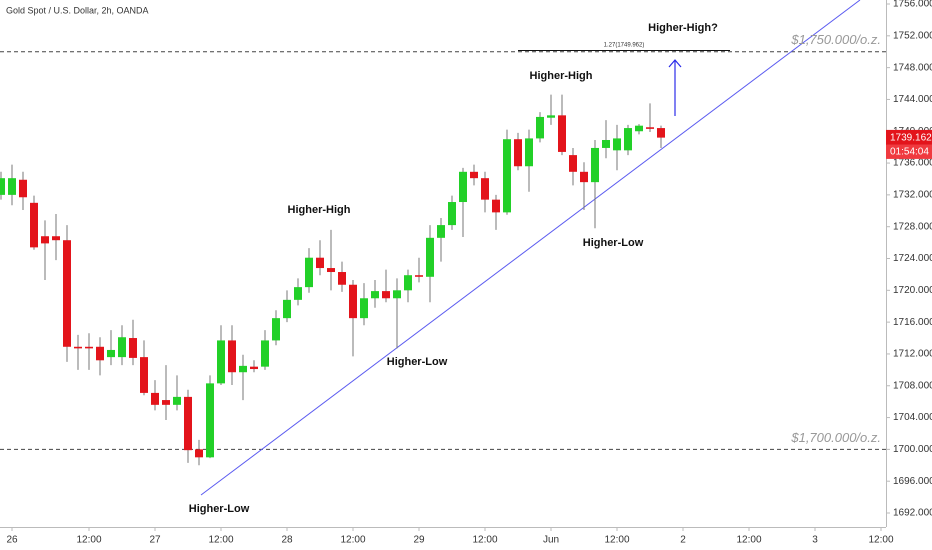 This screenshot has width=932, height=550. I want to click on y-tick-label: 1748.000, so click(912, 67).